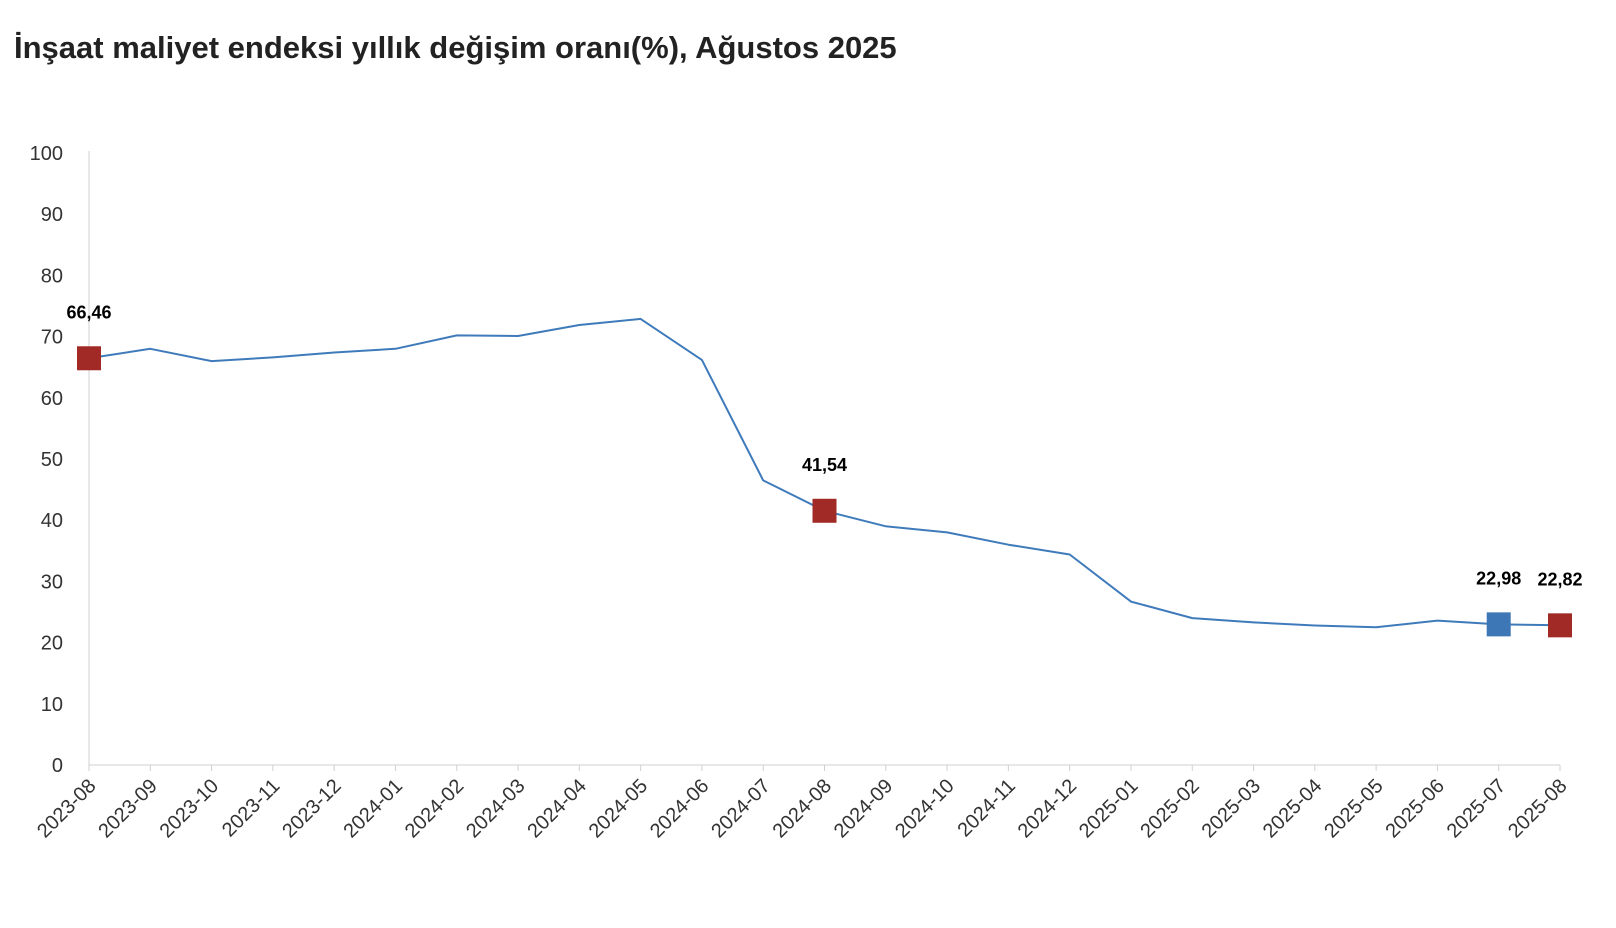 Image resolution: width=1616 pixels, height=928 pixels. I want to click on x-tick-label: 2025-06, so click(1414, 808).